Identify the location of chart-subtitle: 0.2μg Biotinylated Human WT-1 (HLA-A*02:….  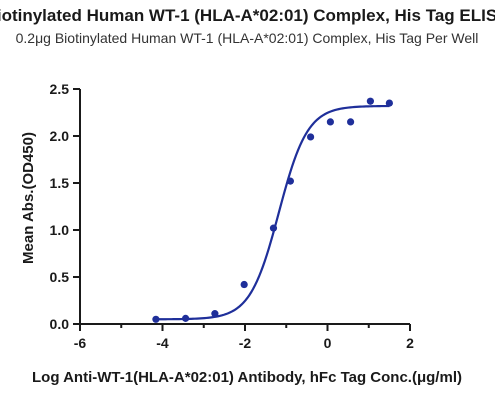
(247, 38).